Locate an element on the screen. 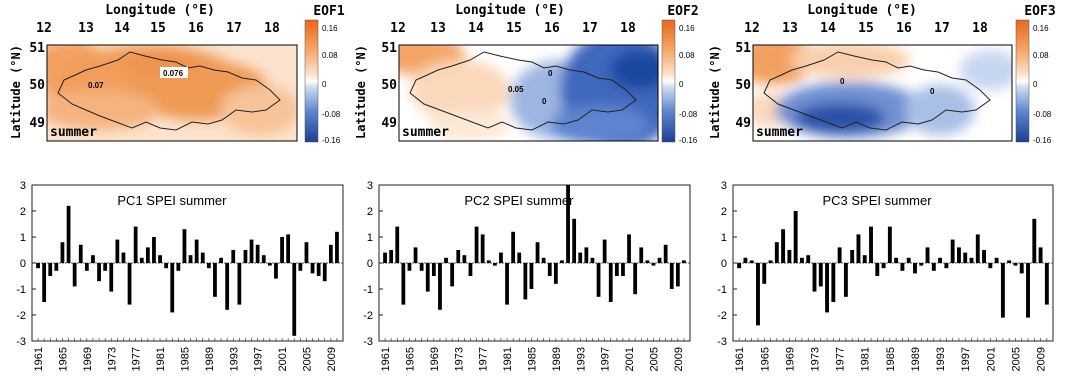 The height and width of the screenshot is (383, 1069). lon-tick: 12 is located at coordinates (398, 28).